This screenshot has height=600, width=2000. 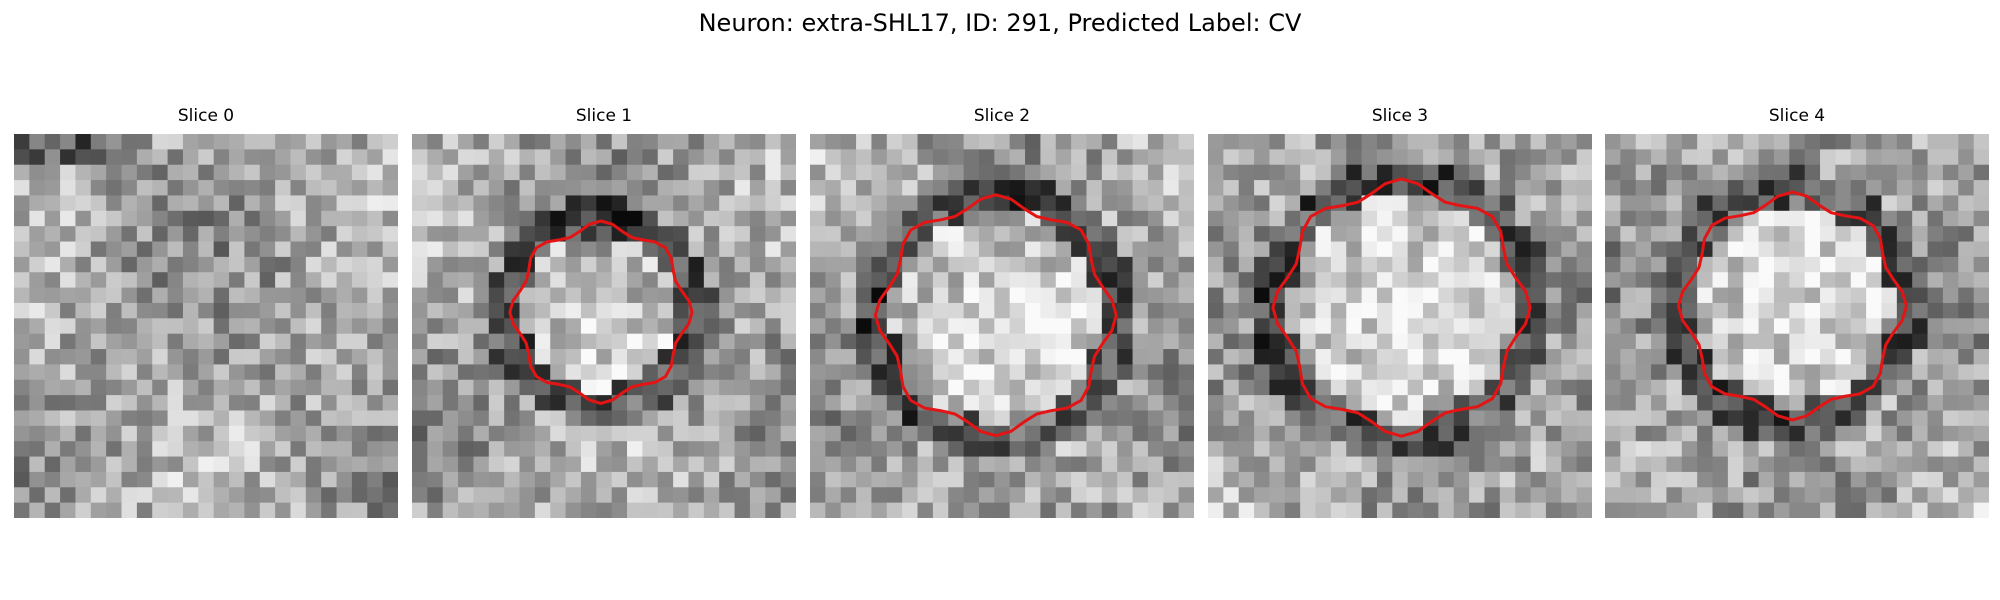 I want to click on slice-title-0: Slice 0, so click(x=206, y=116).